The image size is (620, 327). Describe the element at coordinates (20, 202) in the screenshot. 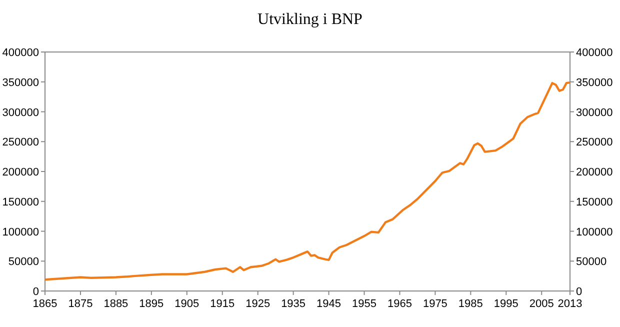

I see `y-tick-label: 150000` at that location.